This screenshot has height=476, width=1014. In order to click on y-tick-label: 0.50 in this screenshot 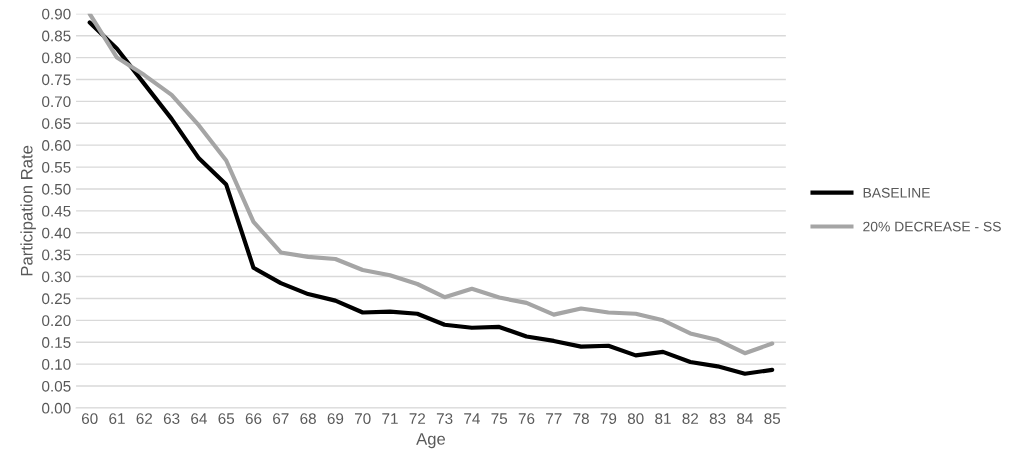, I will do `click(56, 189)`.